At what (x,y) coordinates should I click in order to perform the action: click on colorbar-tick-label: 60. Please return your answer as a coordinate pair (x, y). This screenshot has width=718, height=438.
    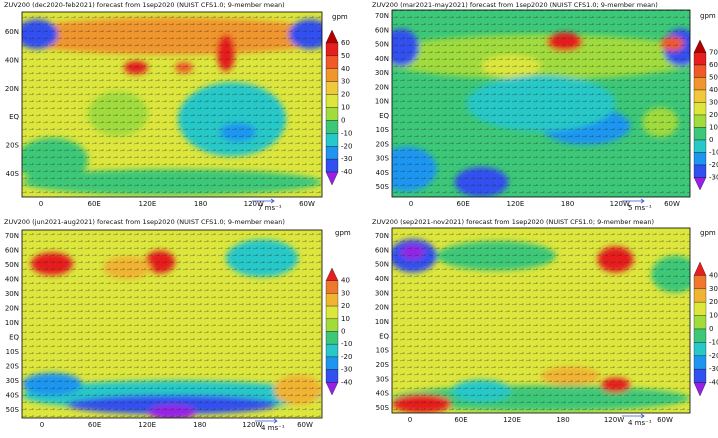
    Looking at the image, I should click on (345, 43).